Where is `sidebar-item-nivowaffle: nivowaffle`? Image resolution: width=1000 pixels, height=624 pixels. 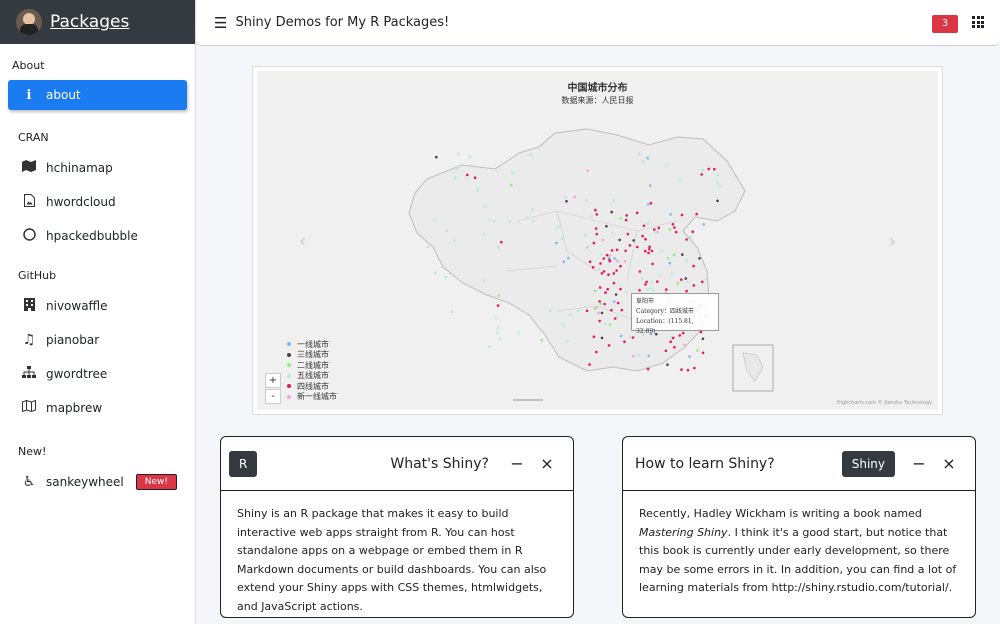 sidebar-item-nivowaffle: nivowaffle is located at coordinates (97, 306).